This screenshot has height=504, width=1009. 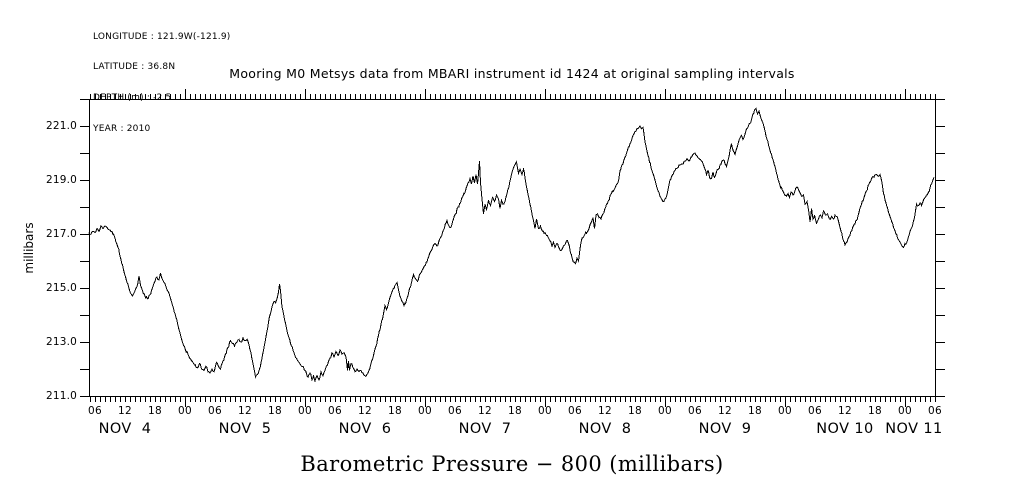 What do you see at coordinates (162, 36) in the screenshot?
I see `metadata-longitude: LONGITUDE : 121.9W(-121.9)` at bounding box center [162, 36].